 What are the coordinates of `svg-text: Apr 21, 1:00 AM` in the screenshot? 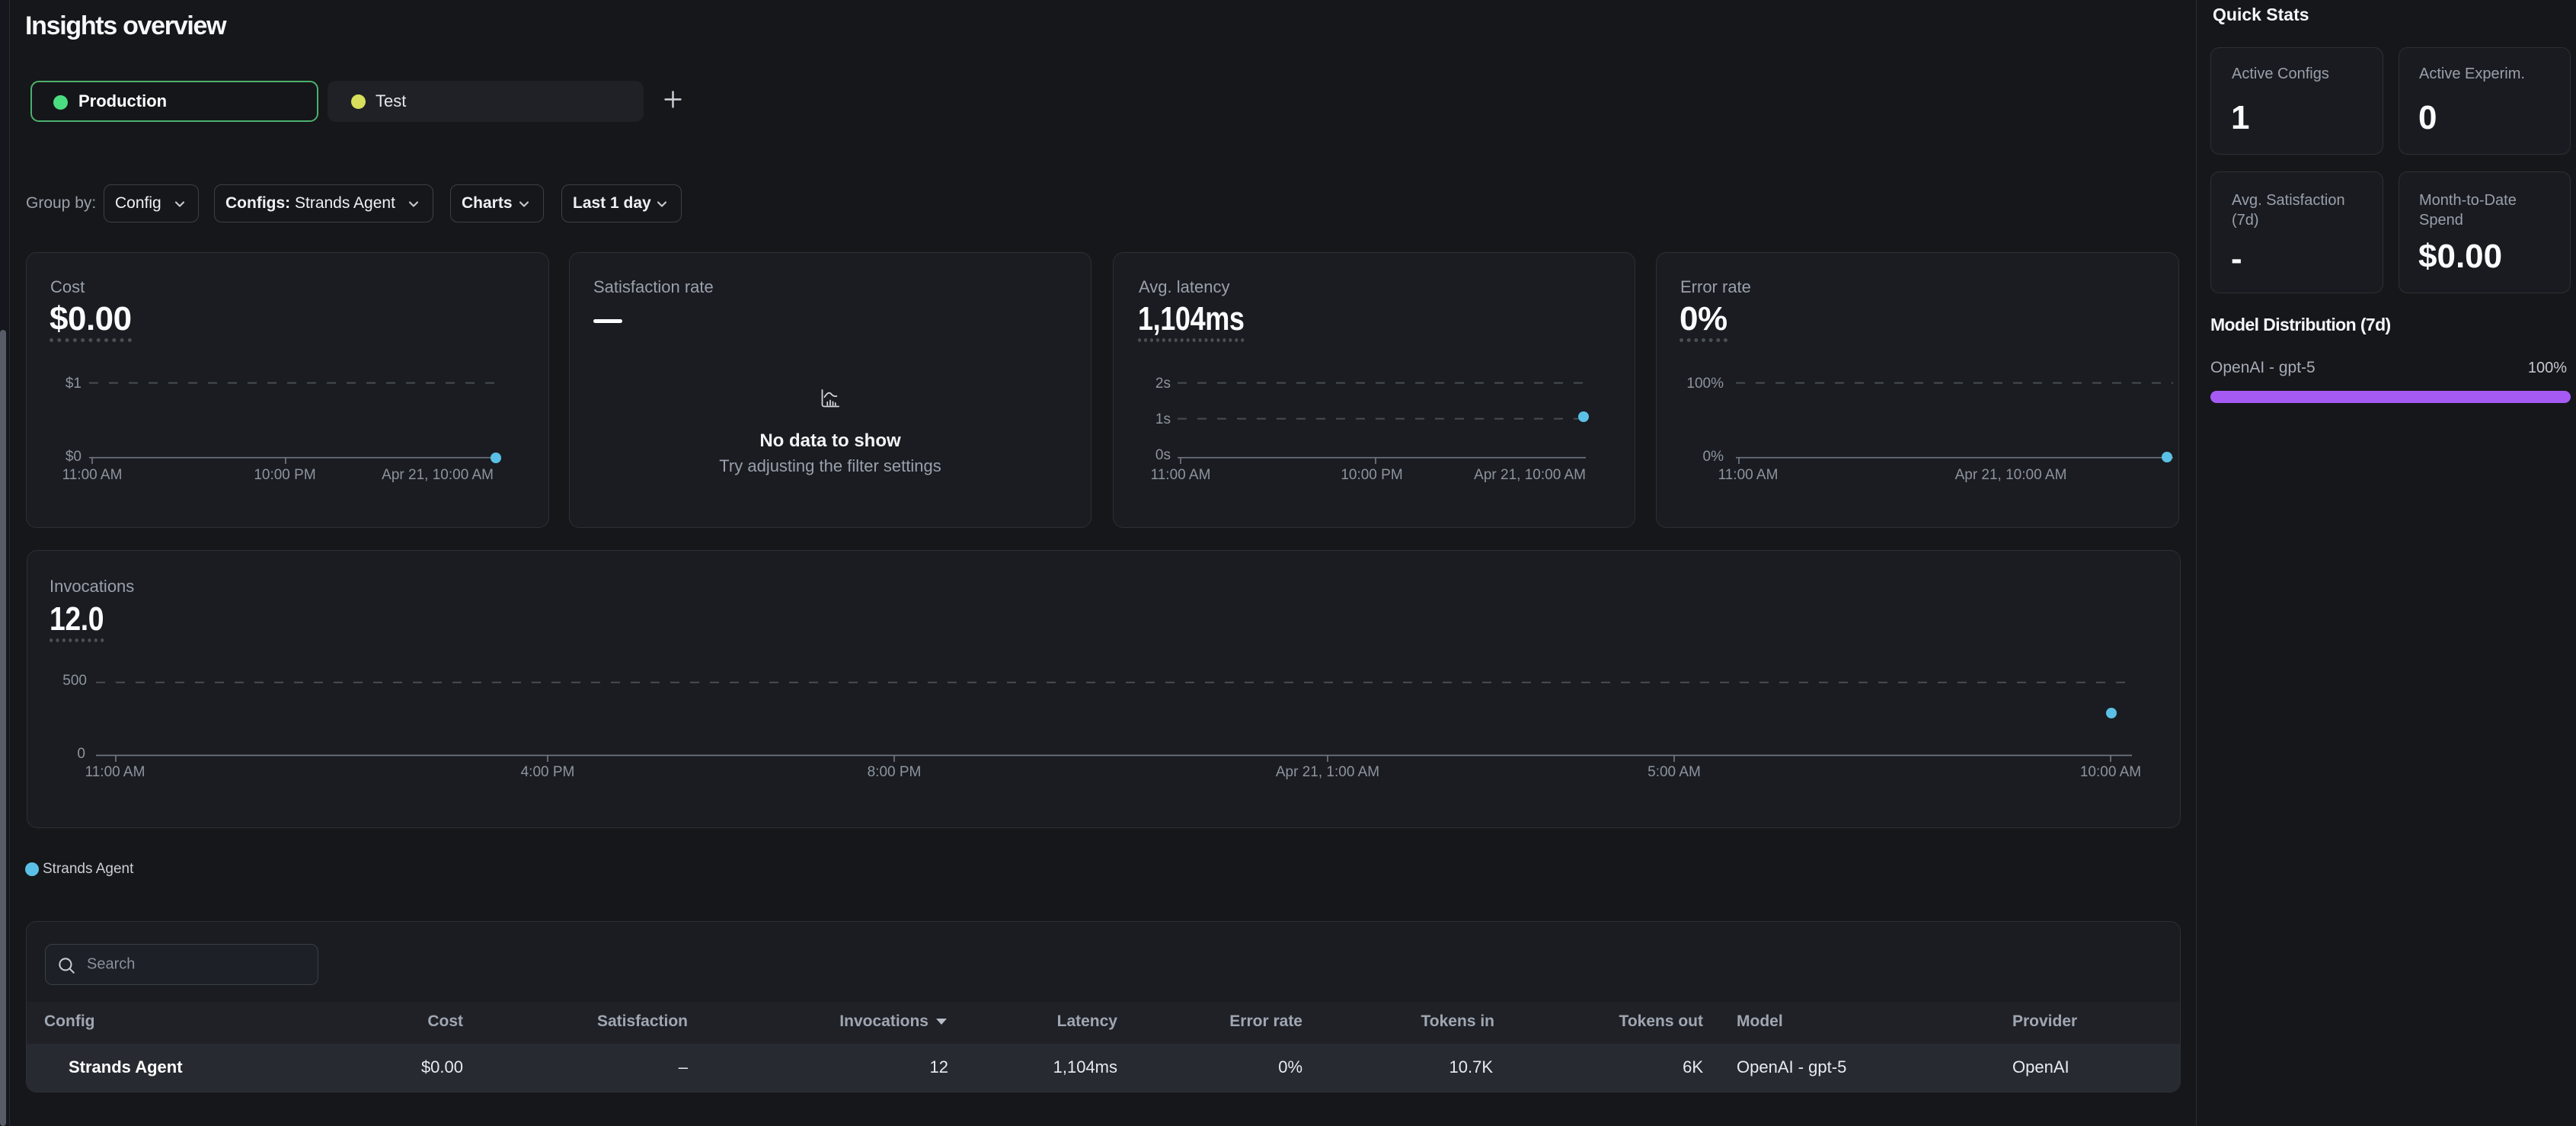 It's located at (1327, 772).